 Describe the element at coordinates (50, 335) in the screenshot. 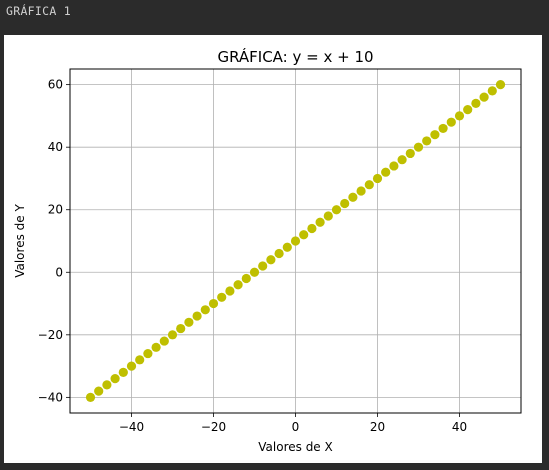

I see `y-tick-label: −20` at that location.